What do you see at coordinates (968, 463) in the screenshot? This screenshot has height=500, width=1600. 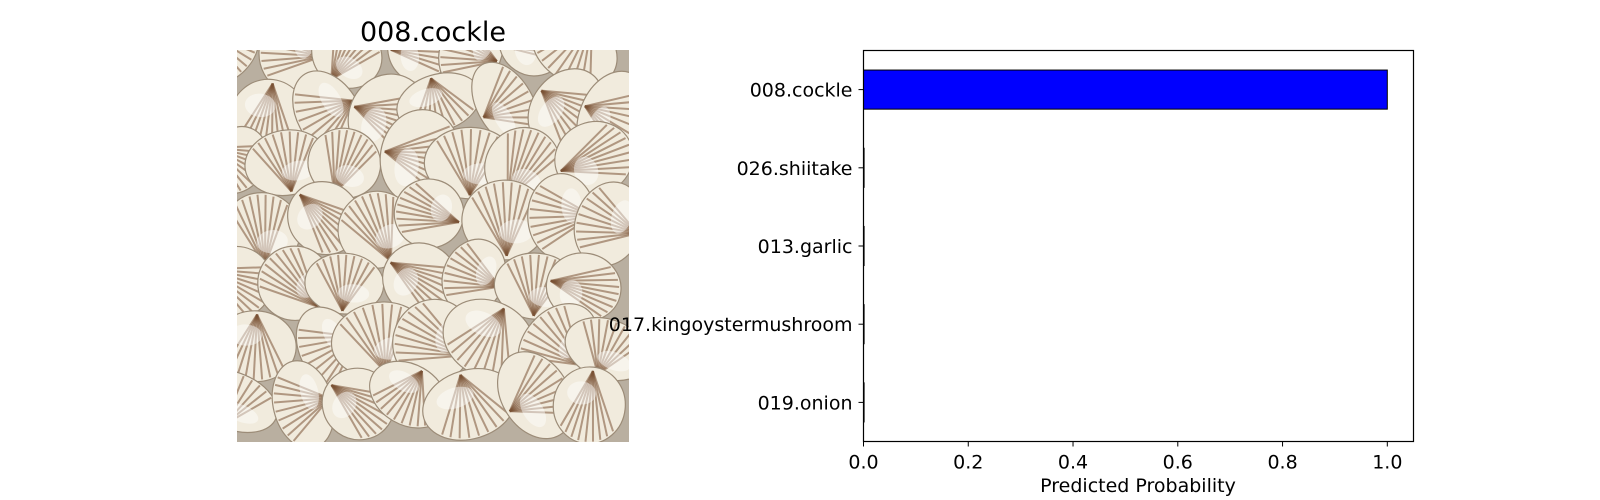 I see `x-tick-label: 0.2` at bounding box center [968, 463].